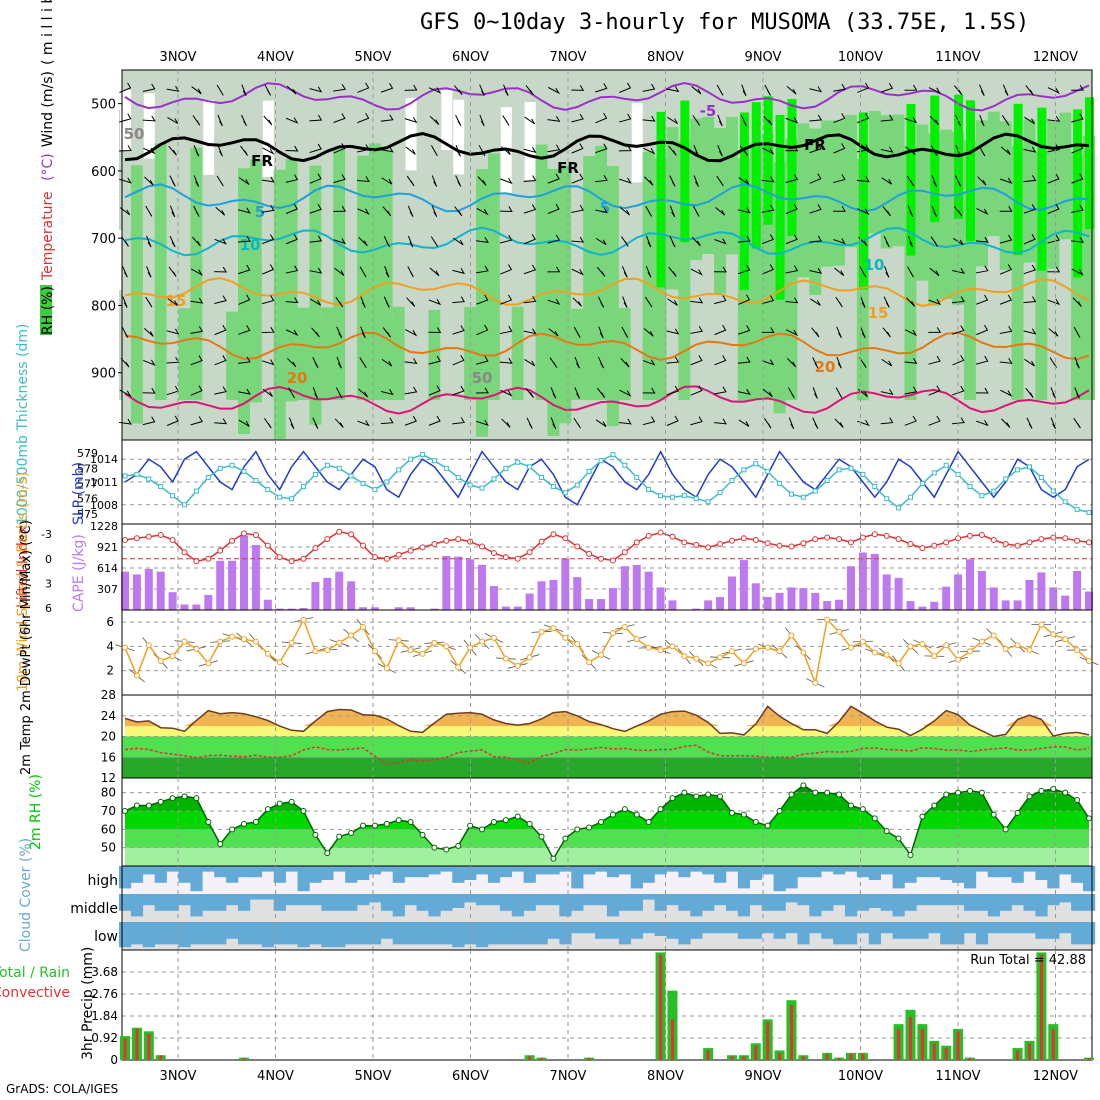 The width and height of the screenshot is (1100, 1100). I want to click on pressure-tick-label: 700, so click(103, 239).